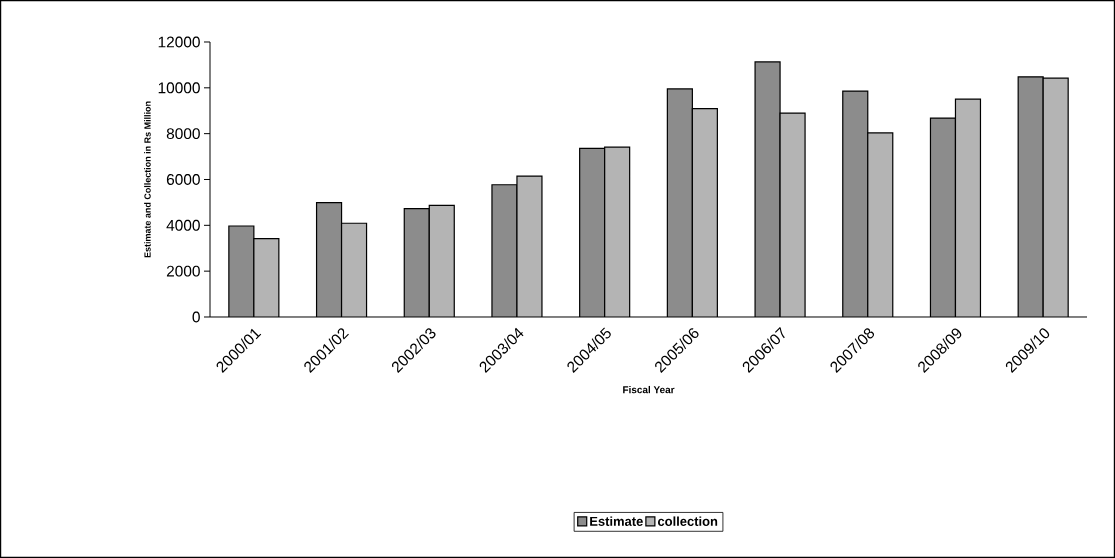  What do you see at coordinates (196, 317) in the screenshot?
I see `y-tick-label: 0` at bounding box center [196, 317].